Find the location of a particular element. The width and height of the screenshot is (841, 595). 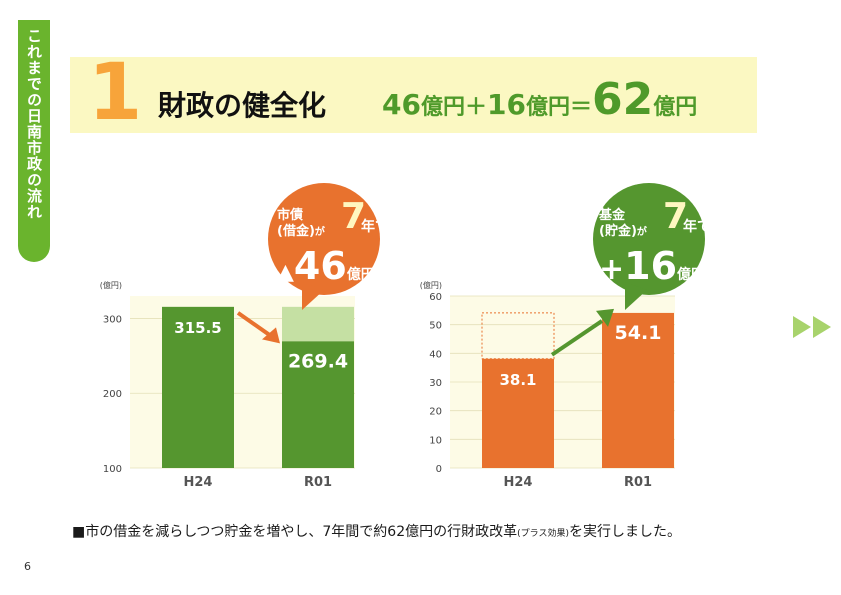

side-tab-label: これまでの日南市政の流れ is located at coordinates (34, 124).